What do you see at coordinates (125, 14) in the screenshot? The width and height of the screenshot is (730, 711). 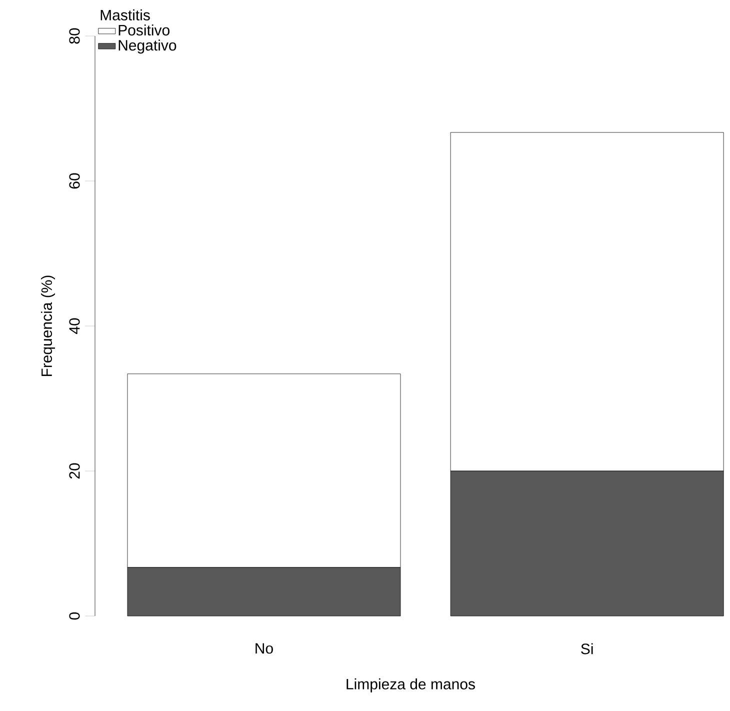 I see `legend-title: Mastitis` at bounding box center [125, 14].